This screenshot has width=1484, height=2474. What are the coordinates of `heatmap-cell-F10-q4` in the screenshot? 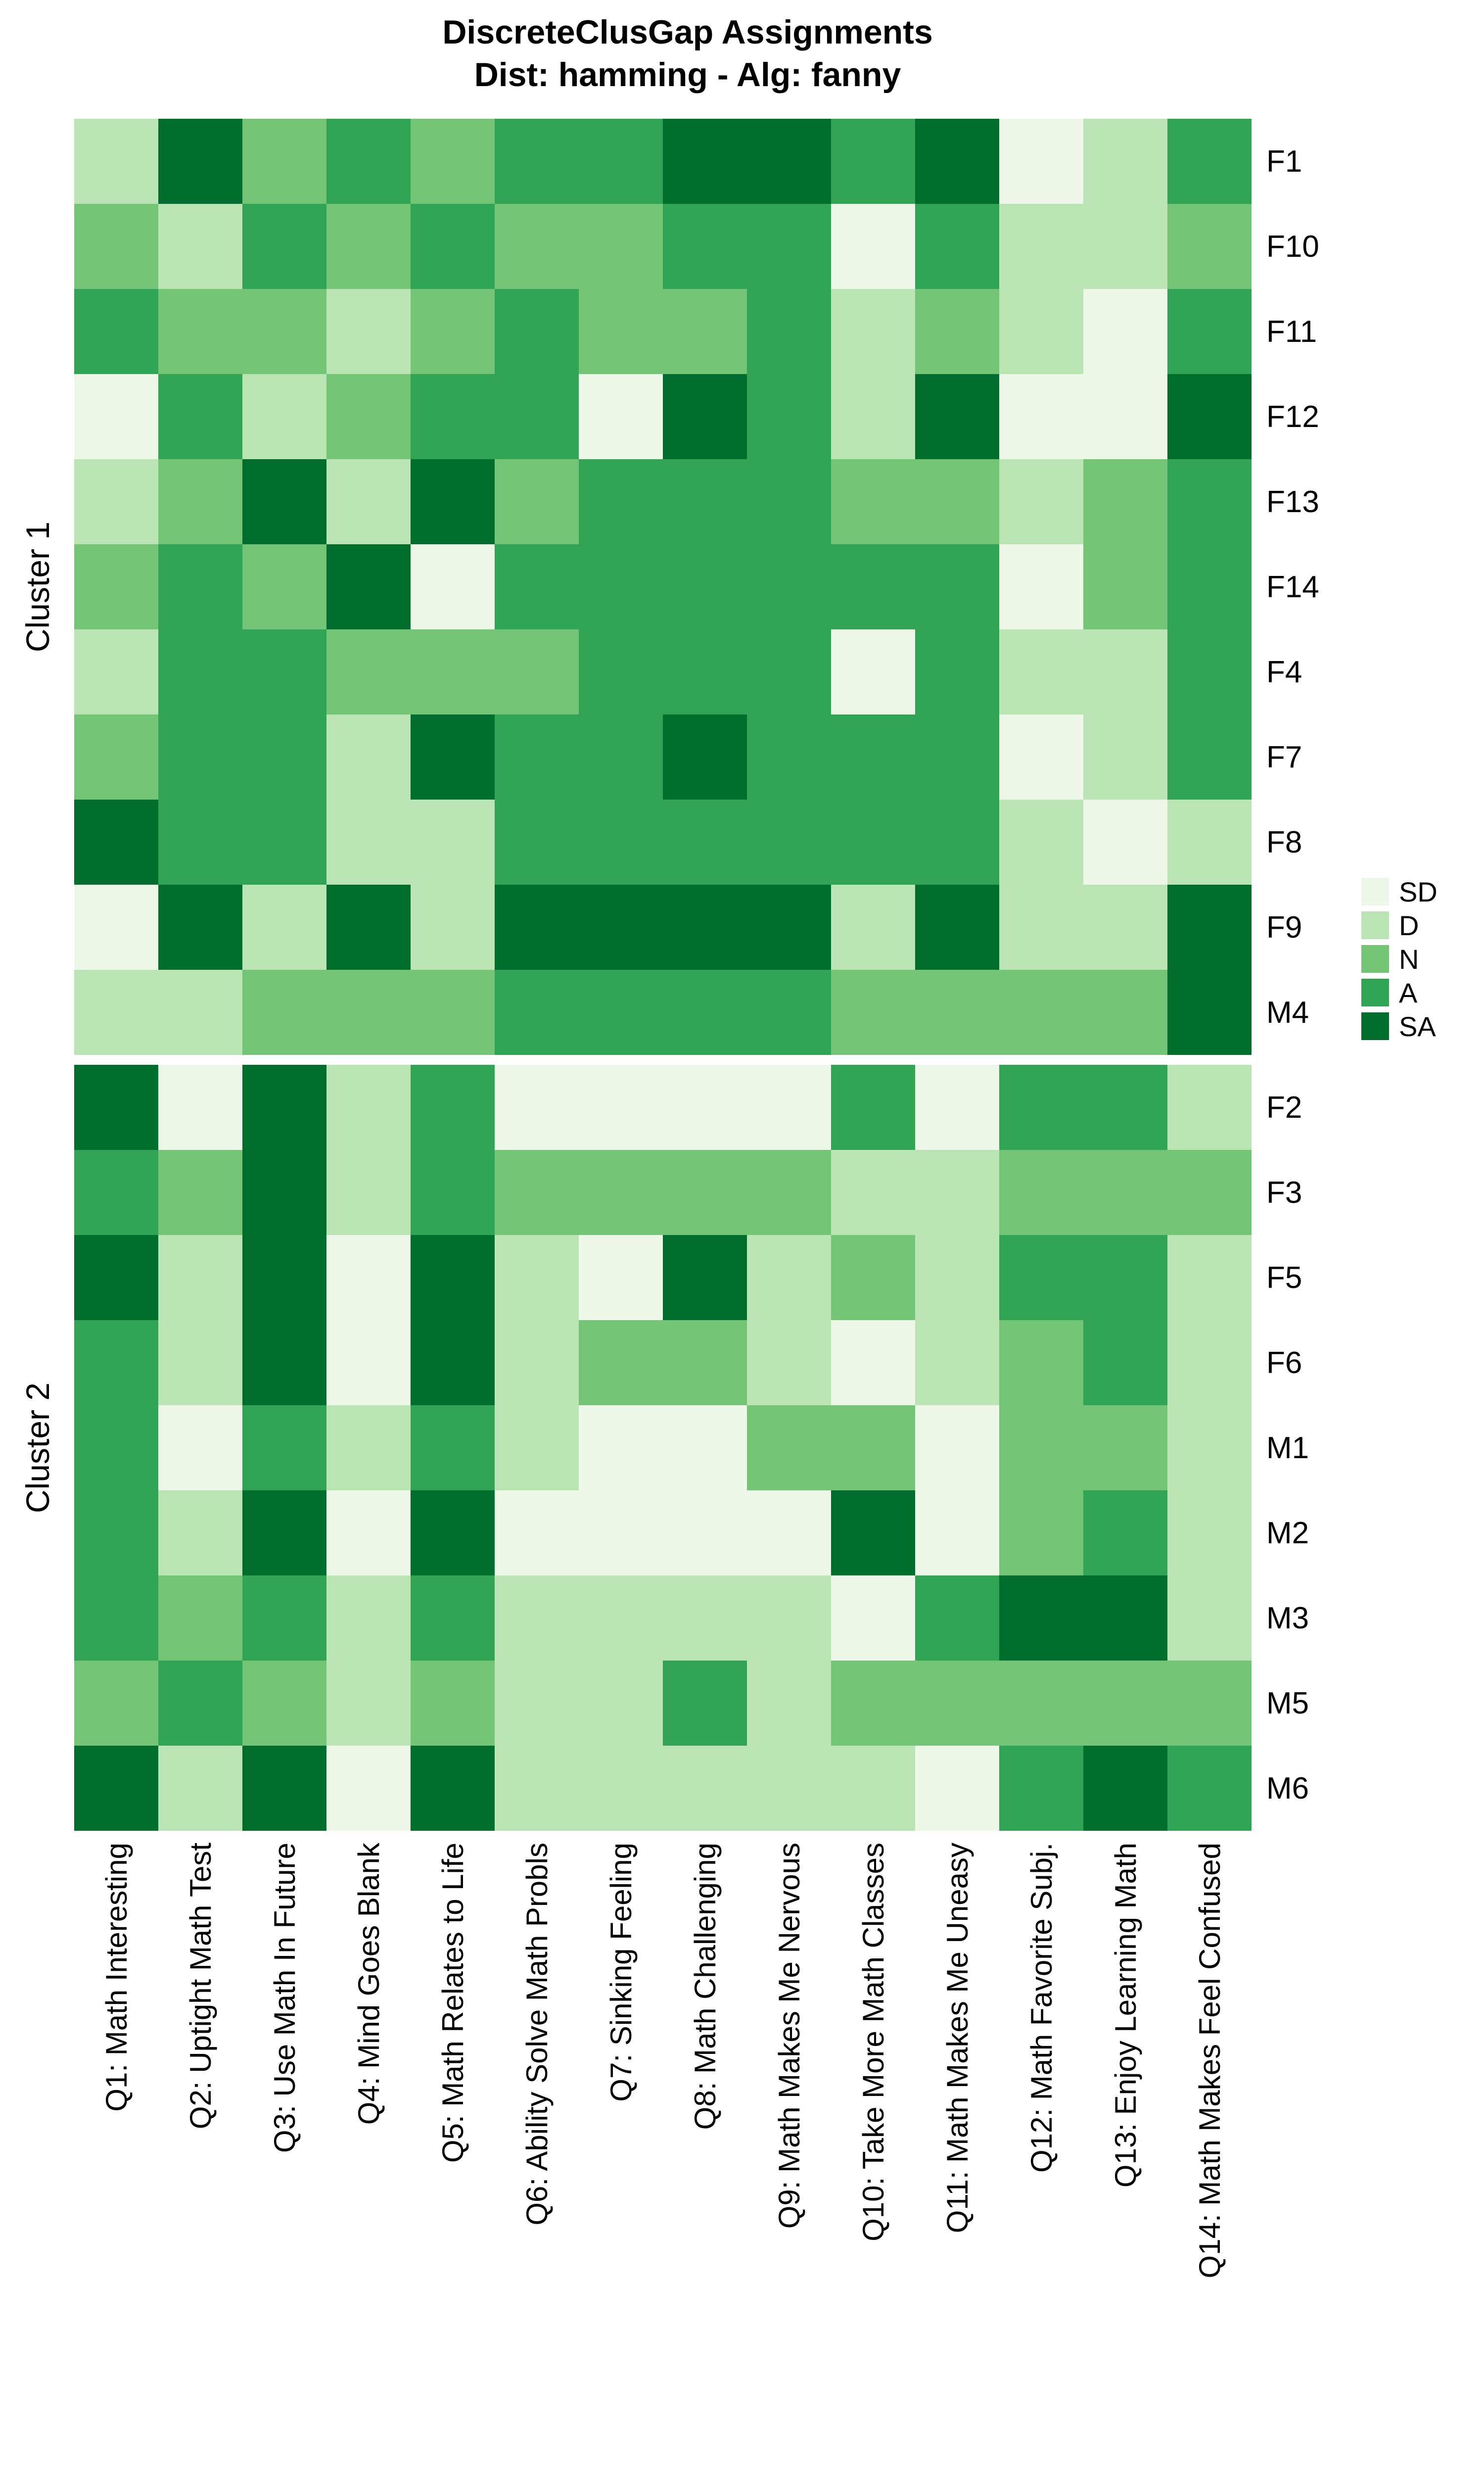 It's located at (368, 247).